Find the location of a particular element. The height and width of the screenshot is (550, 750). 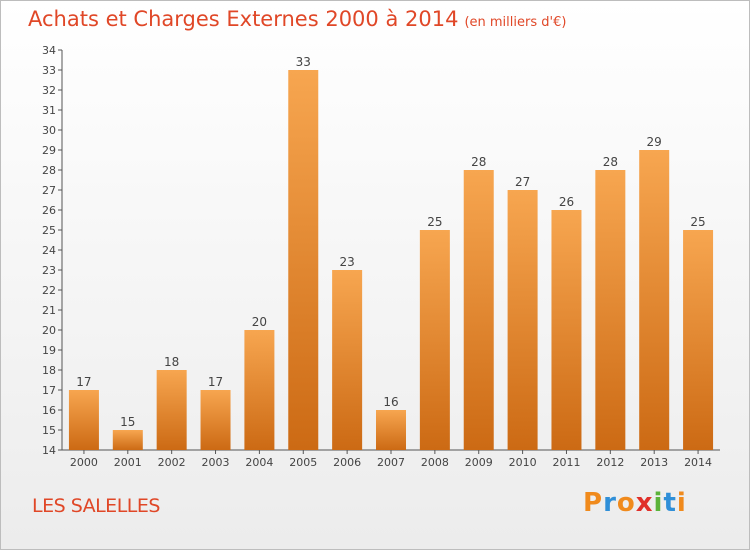

chart-title-text: Achats et Charges Externes 2000 à 2014 is located at coordinates (243, 19).